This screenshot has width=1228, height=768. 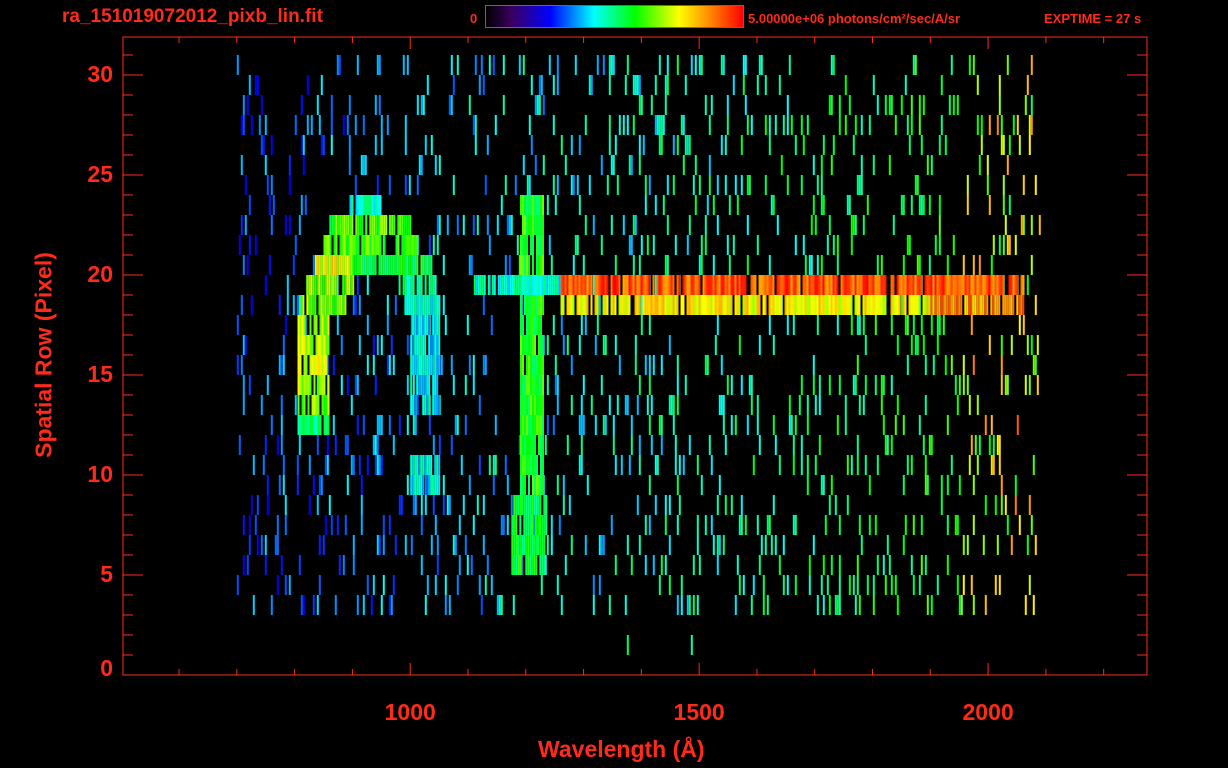 I want to click on y-tick-label: 20, so click(x=100, y=274).